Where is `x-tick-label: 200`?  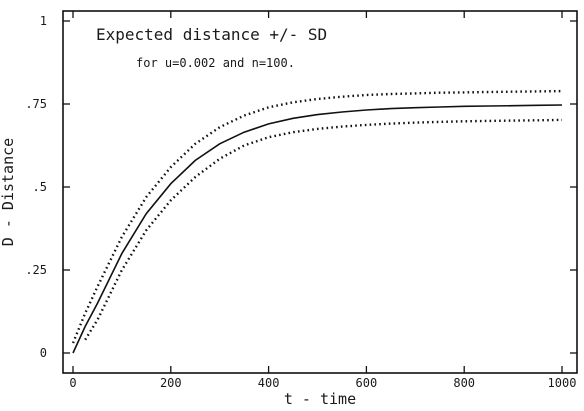 x-tick-label: 200 is located at coordinates (171, 383).